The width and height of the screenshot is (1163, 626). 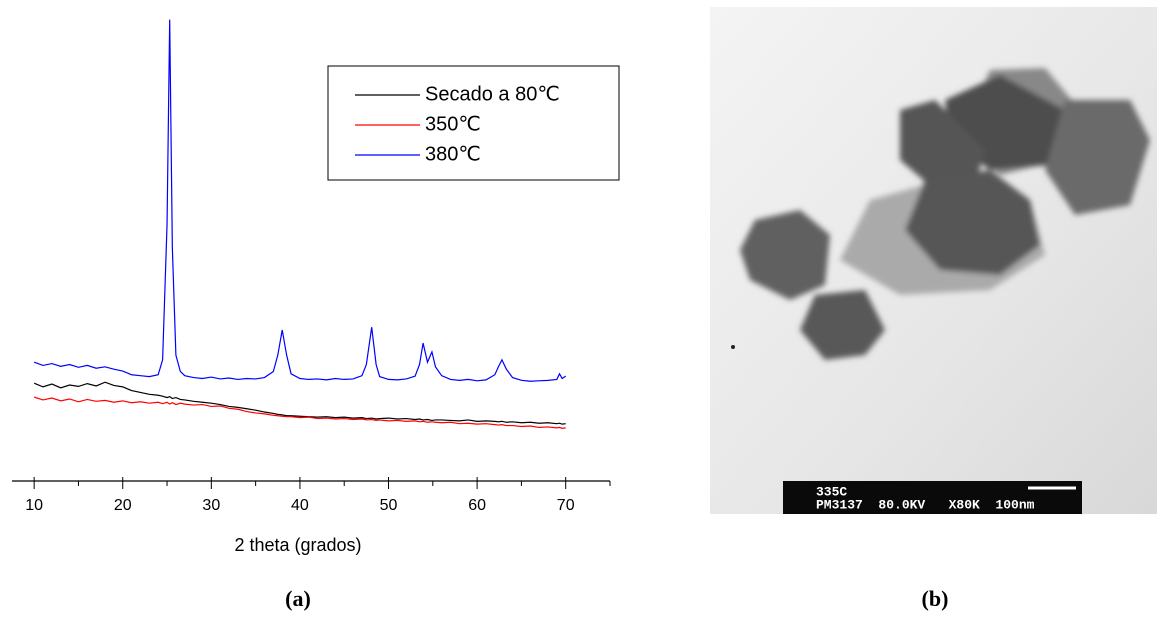 What do you see at coordinates (453, 124) in the screenshot?
I see `legend-label: 350℃` at bounding box center [453, 124].